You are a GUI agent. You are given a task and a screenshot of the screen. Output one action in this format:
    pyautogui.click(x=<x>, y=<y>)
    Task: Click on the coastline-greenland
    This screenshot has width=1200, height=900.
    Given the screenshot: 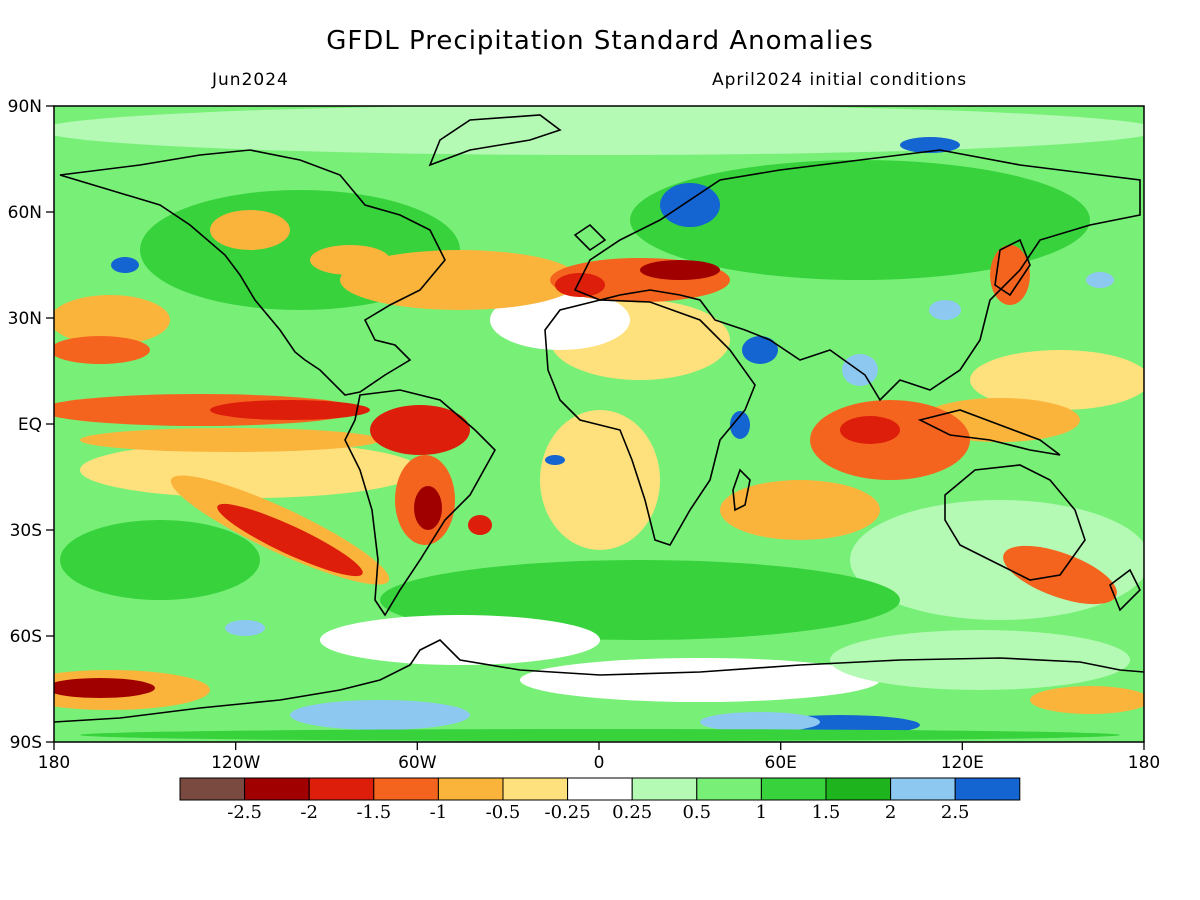 What is the action you would take?
    pyautogui.click(x=495, y=140)
    